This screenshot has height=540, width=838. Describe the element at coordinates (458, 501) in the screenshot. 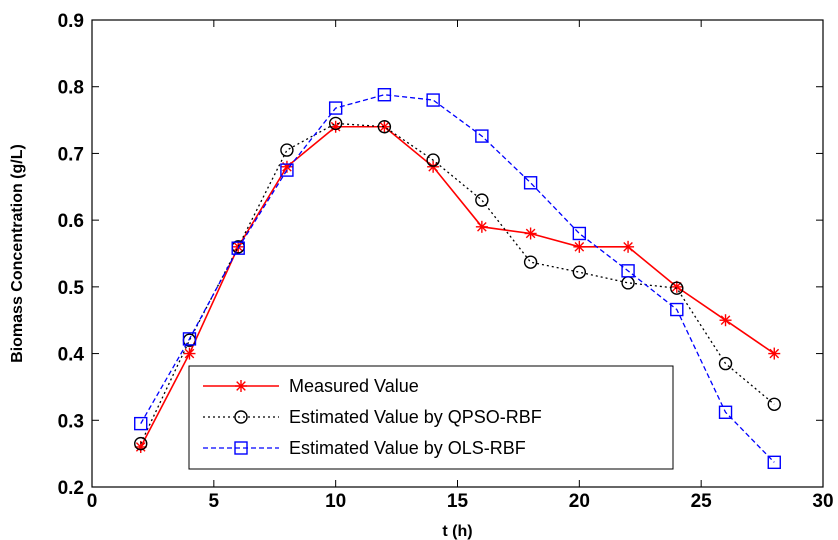

I see `x-tick-label: 15` at that location.